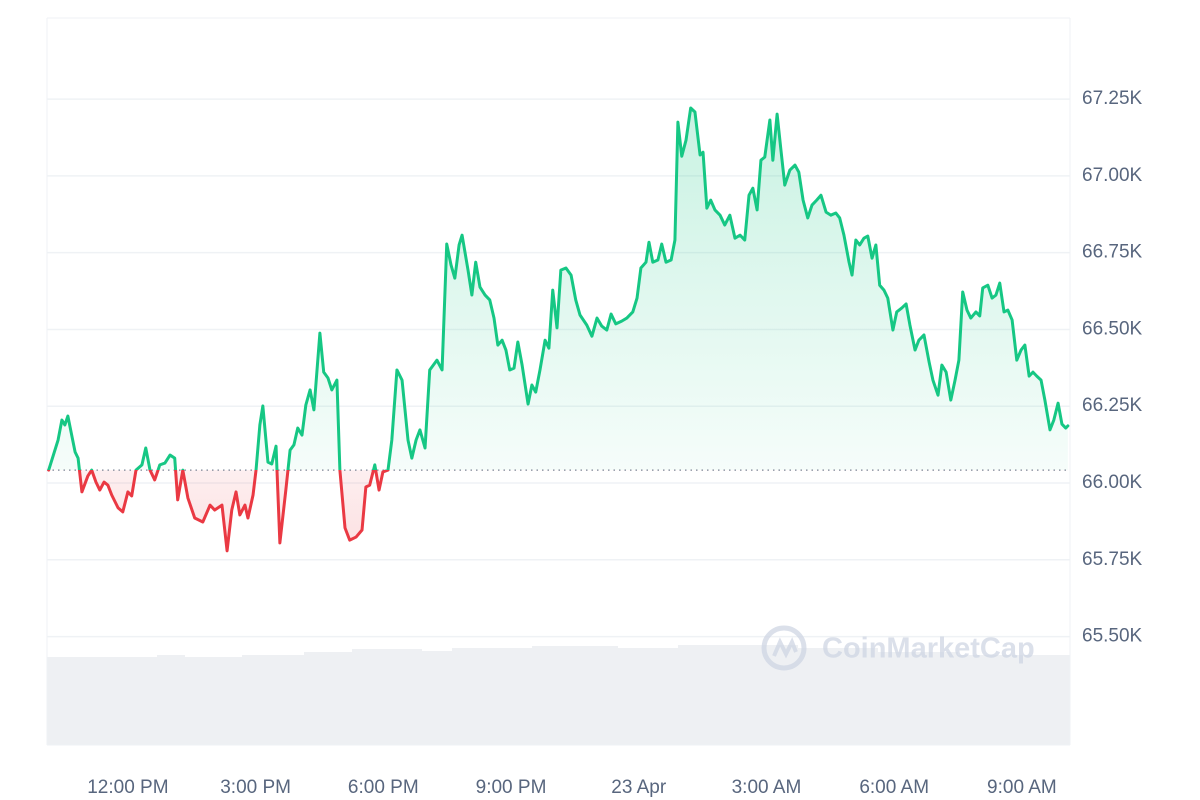 The height and width of the screenshot is (800, 1200). What do you see at coordinates (511, 787) in the screenshot?
I see `x-tick-label: 9:00 PM` at bounding box center [511, 787].